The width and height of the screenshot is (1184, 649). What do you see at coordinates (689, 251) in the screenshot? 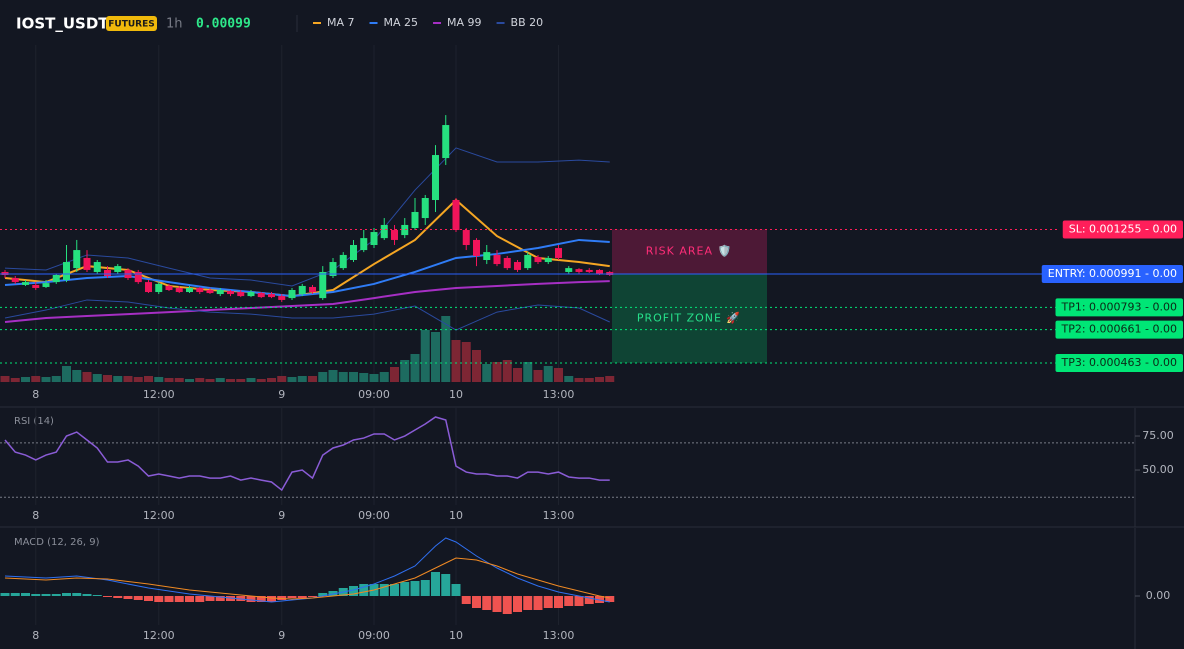
I see `zone` at bounding box center [689, 251].